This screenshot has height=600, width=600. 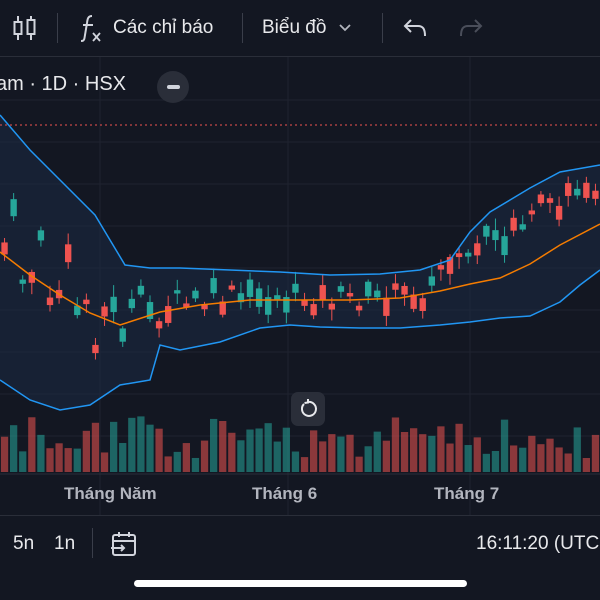 I want to click on range-5y-button: 5n, so click(x=24, y=543).